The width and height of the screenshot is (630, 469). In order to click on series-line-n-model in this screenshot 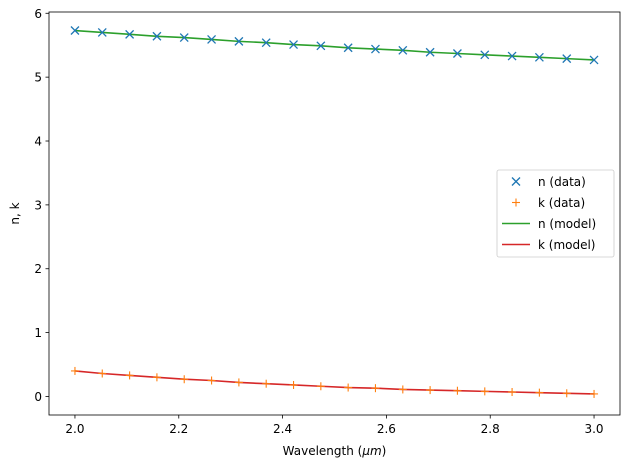, I will do `click(334, 45)`.